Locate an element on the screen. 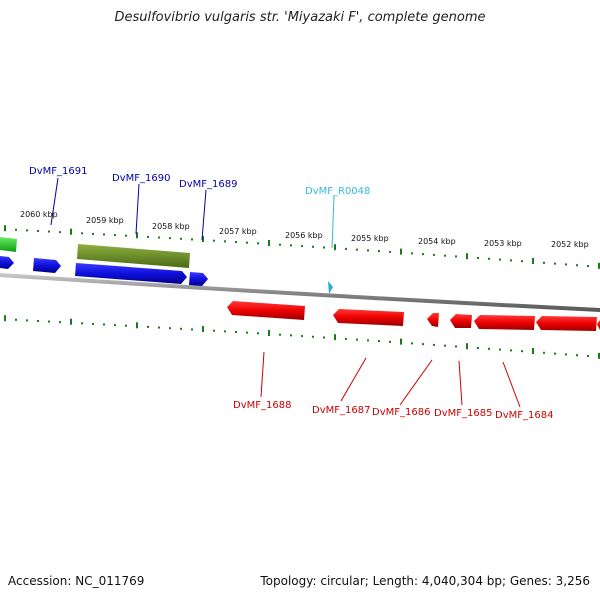  gene-label: DvMF_1684 is located at coordinates (524, 415).